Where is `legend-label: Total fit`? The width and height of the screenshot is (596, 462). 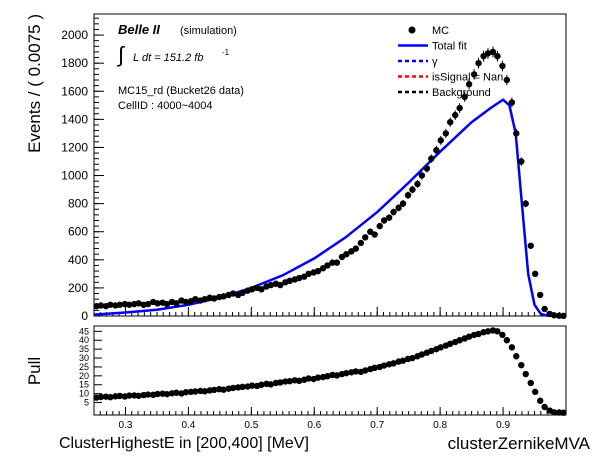 legend-label: Total fit is located at coordinates (449, 47).